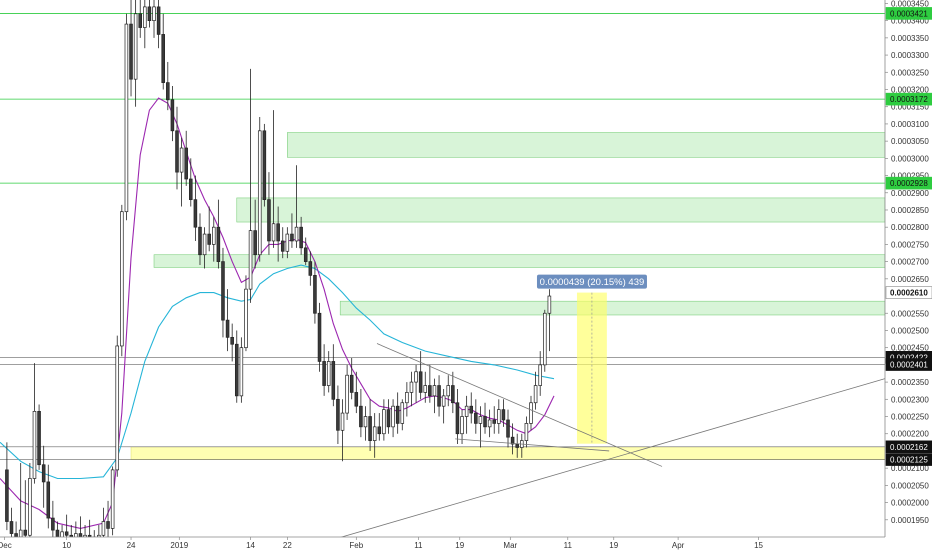 The height and width of the screenshot is (555, 932). I want to click on y-tick-label: 0.0002800, so click(910, 227).